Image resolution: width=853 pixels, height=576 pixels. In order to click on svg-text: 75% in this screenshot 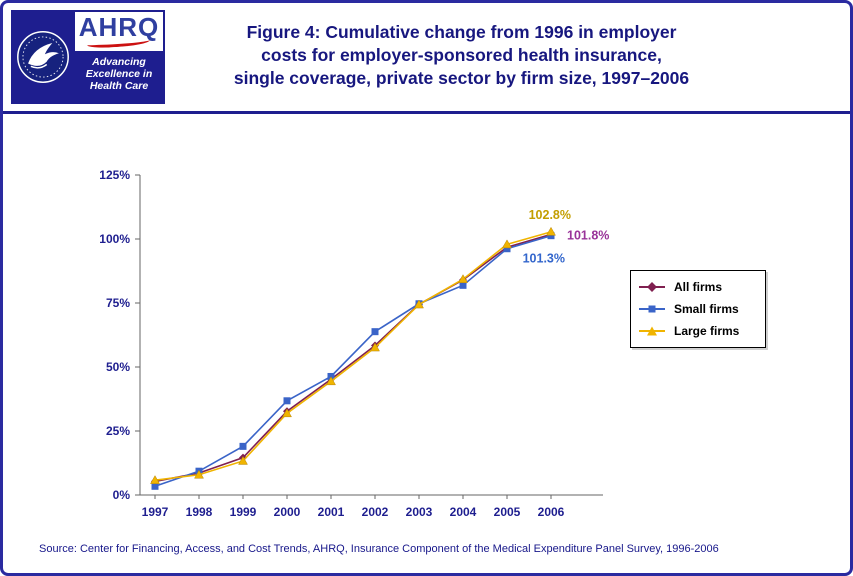, I will do `click(118, 303)`.